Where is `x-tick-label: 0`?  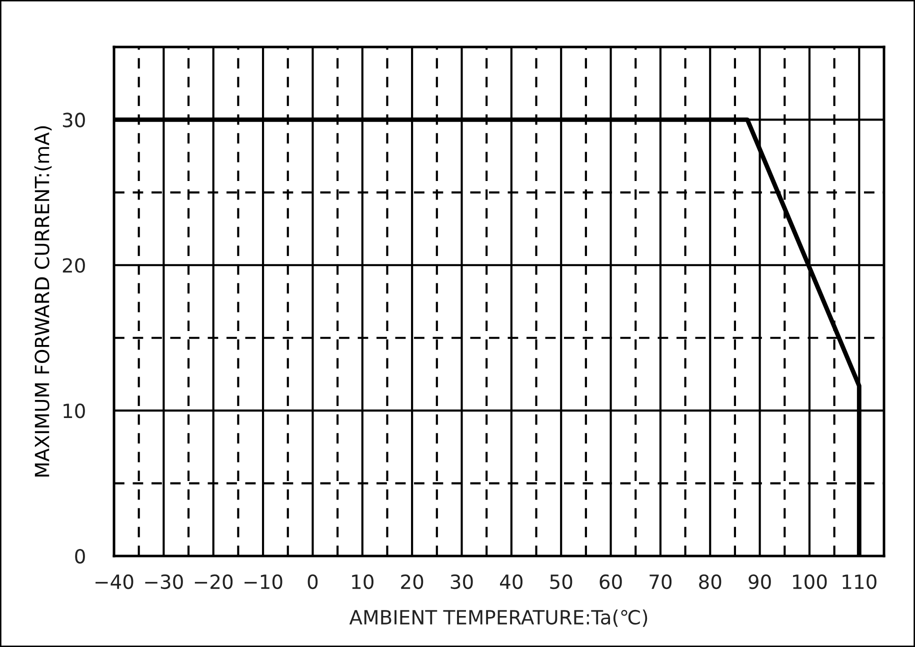
x-tick-label: 0 is located at coordinates (313, 582).